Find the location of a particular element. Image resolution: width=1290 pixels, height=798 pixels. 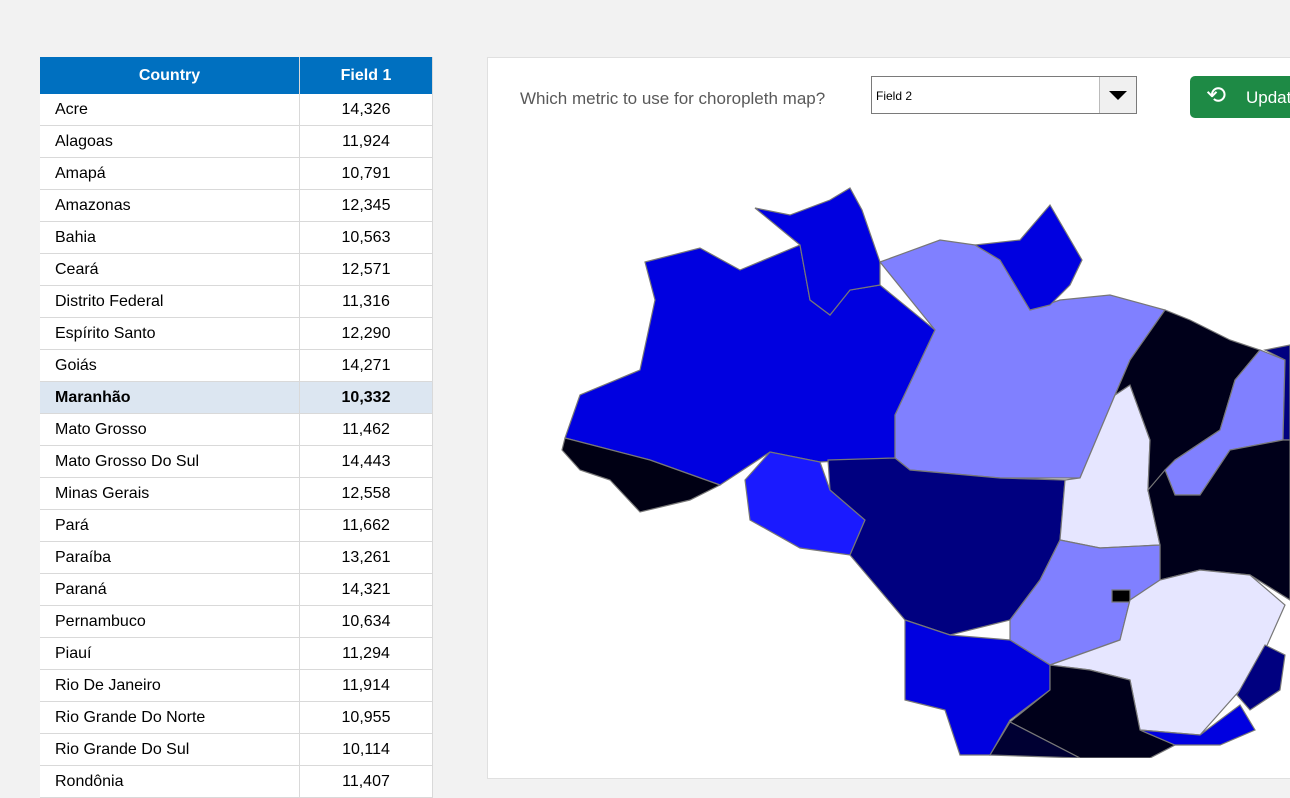

update-button: ⟲ Update is located at coordinates (1240, 97).